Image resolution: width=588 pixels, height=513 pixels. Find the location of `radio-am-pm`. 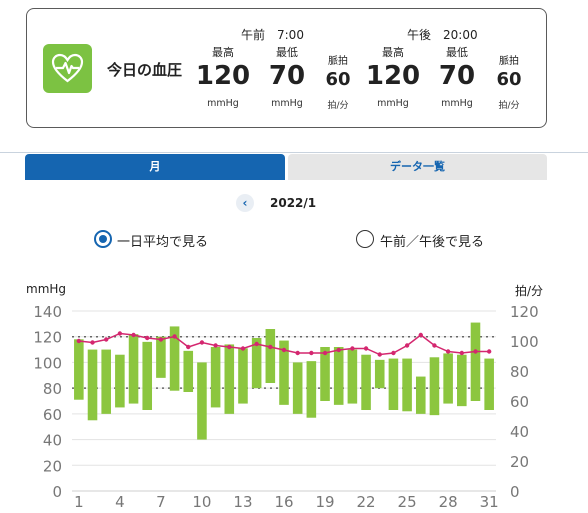

radio-am-pm is located at coordinates (365, 239).